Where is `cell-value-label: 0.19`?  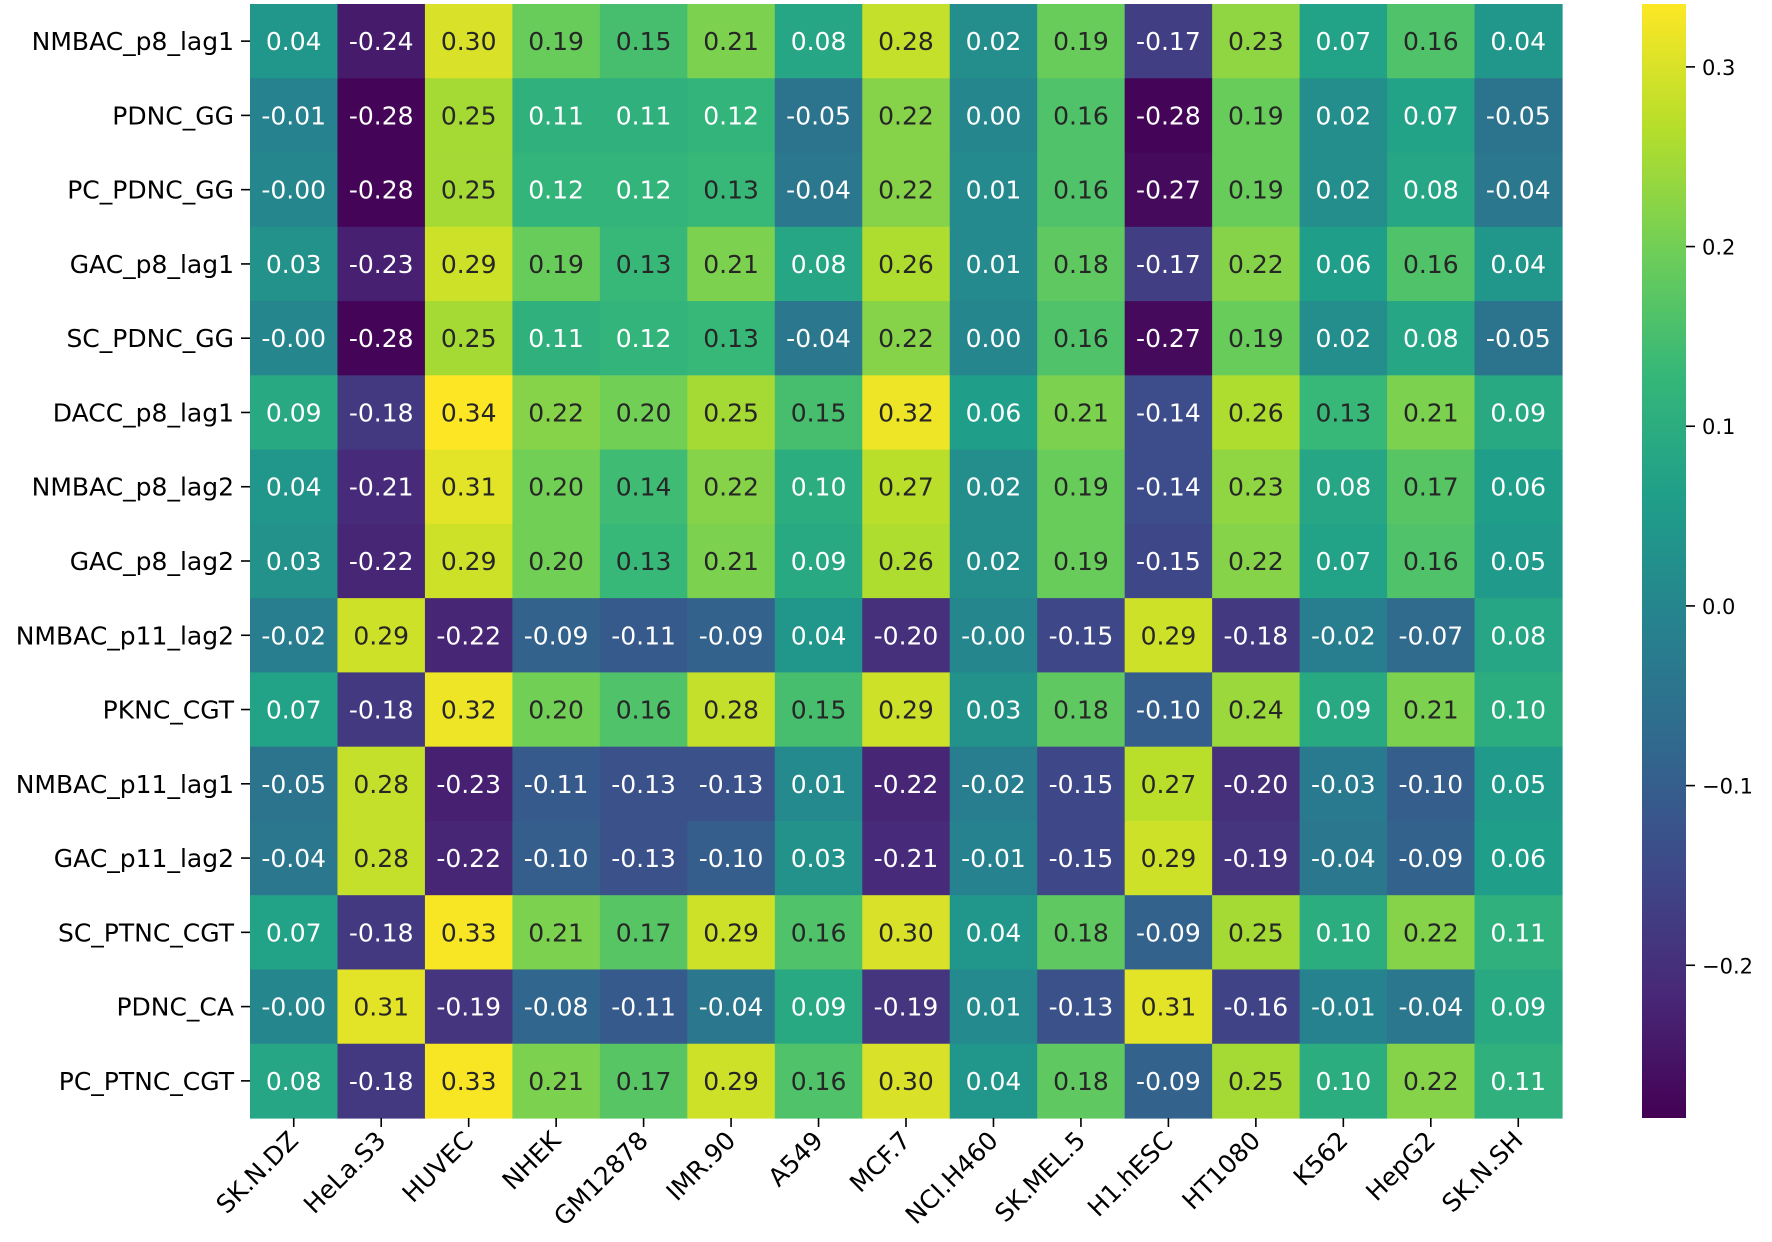
cell-value-label: 0.19 is located at coordinates (1081, 41).